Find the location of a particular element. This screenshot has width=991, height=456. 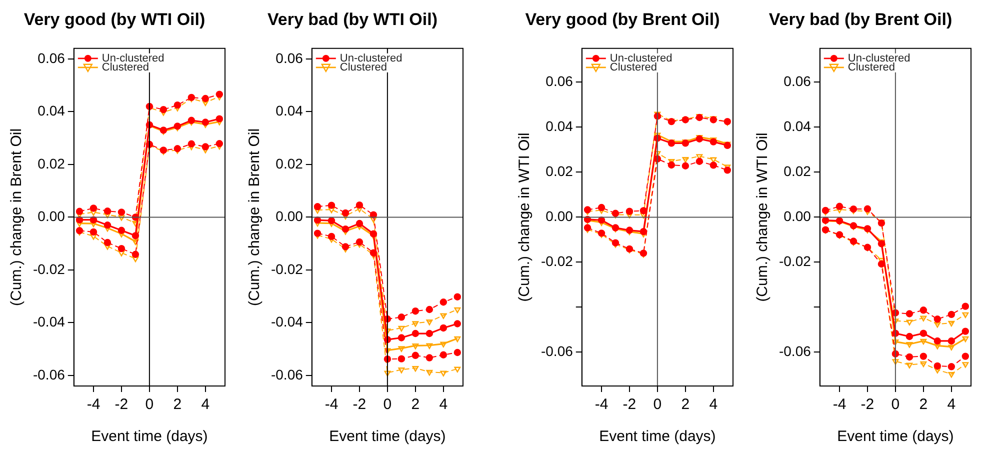

chart-title: Very good (by WTI Oil) is located at coordinates (115, 19).